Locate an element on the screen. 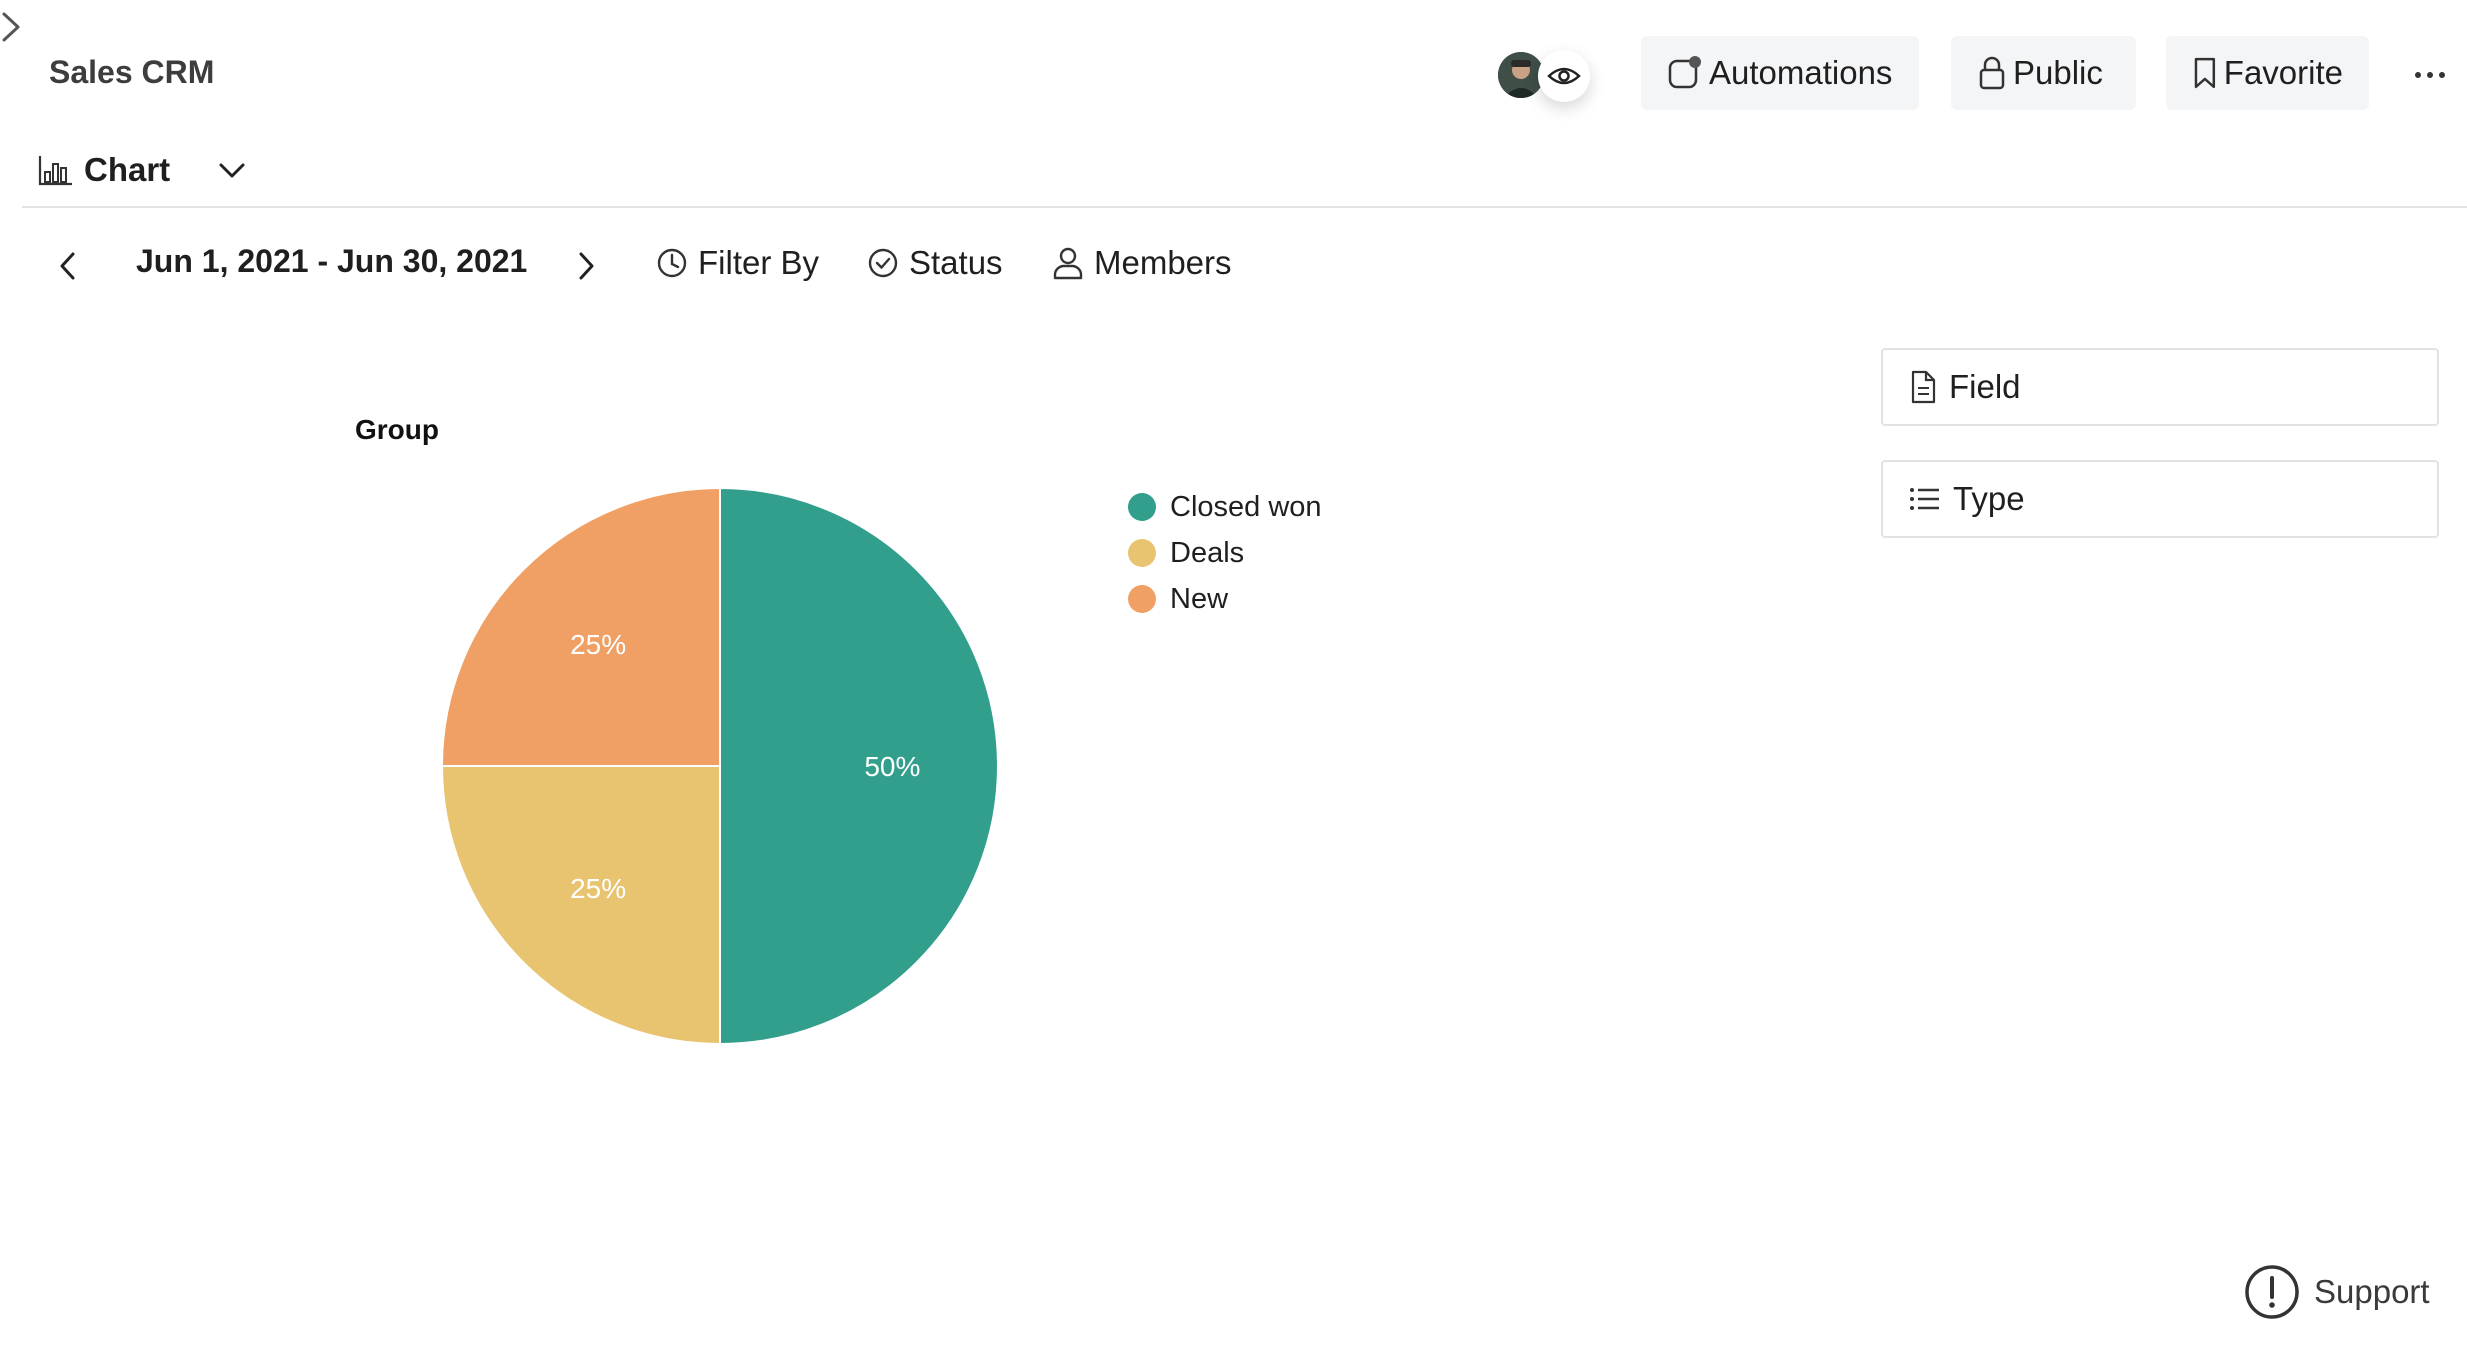 This screenshot has height=1350, width=2467. person-icon is located at coordinates (1068, 263).